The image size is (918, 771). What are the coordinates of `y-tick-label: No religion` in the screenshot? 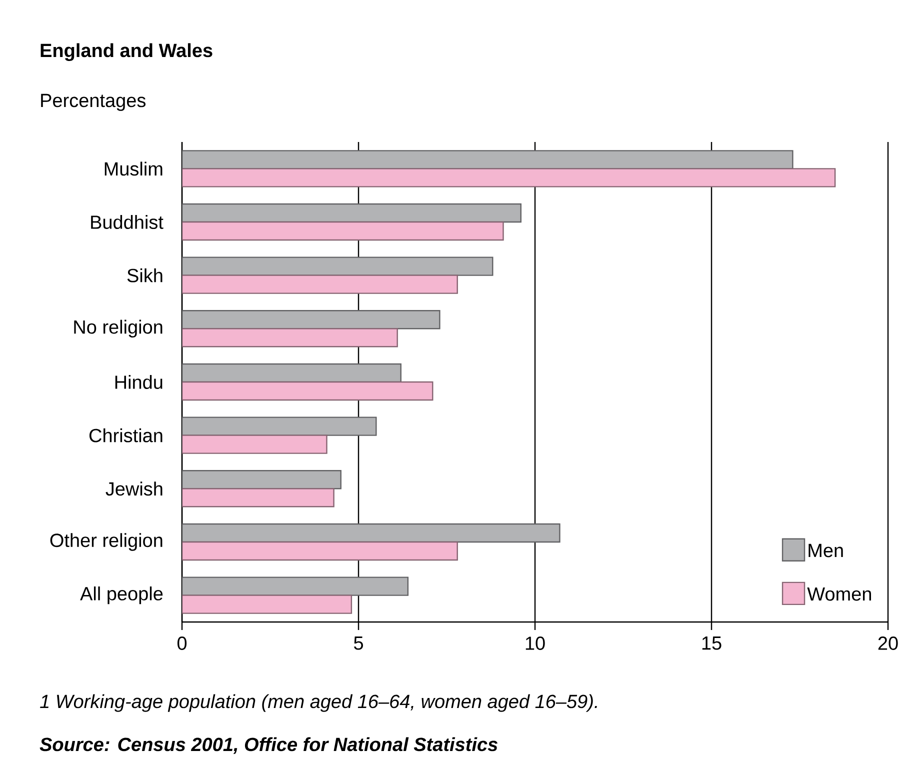 It's located at (118, 329).